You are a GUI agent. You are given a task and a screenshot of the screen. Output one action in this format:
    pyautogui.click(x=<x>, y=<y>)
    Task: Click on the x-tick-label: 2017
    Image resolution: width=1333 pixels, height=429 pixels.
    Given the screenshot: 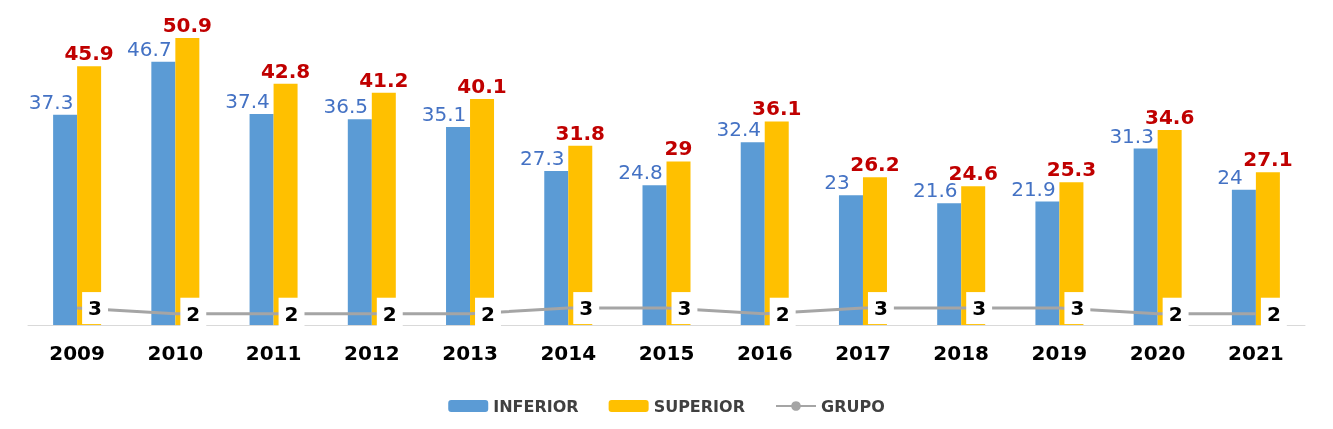 What is the action you would take?
    pyautogui.click(x=863, y=353)
    